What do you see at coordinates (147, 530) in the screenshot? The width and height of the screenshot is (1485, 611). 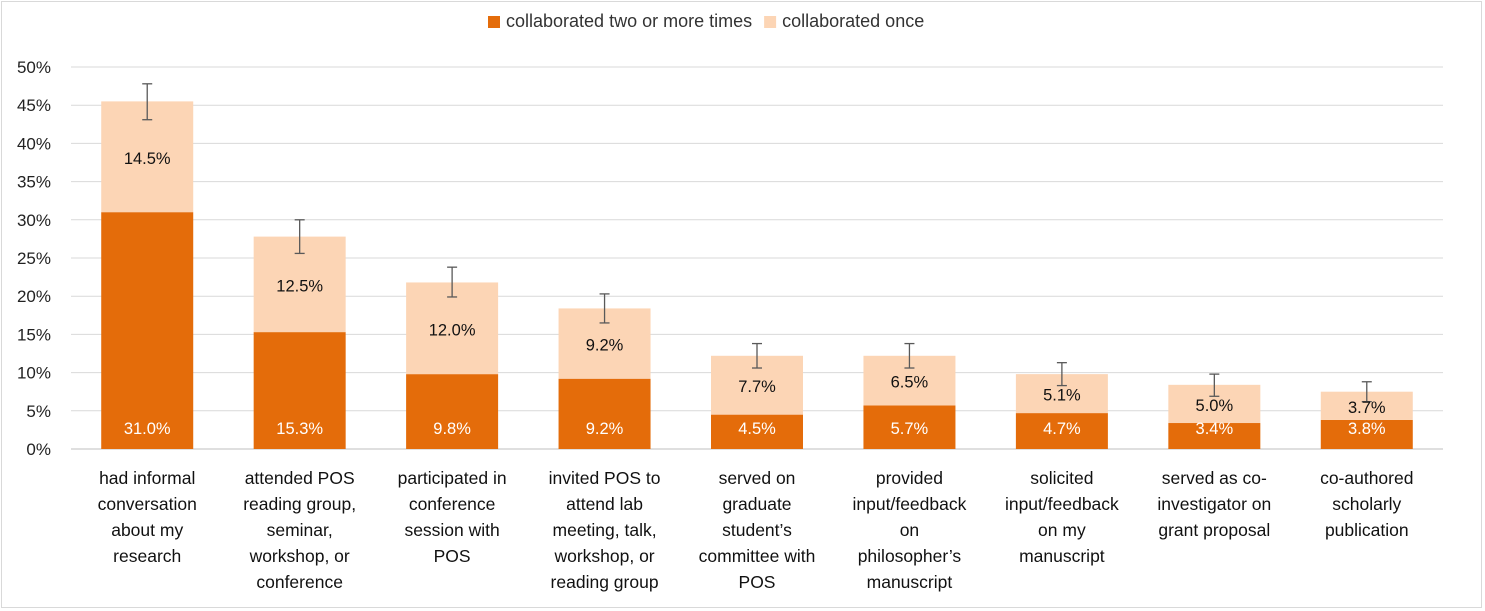 I see `x-category-label-line: about my` at bounding box center [147, 530].